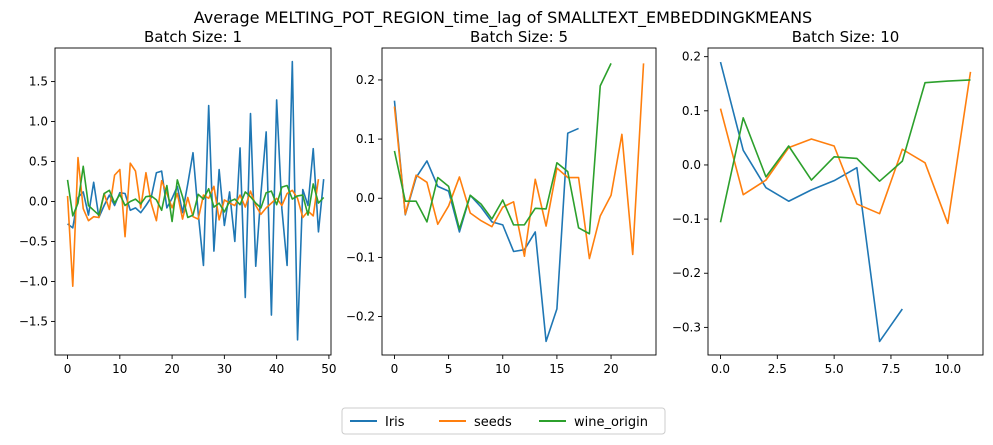 The width and height of the screenshot is (993, 445). Describe the element at coordinates (33, 241) in the screenshot. I see `y-tick-label: −0.5` at that location.